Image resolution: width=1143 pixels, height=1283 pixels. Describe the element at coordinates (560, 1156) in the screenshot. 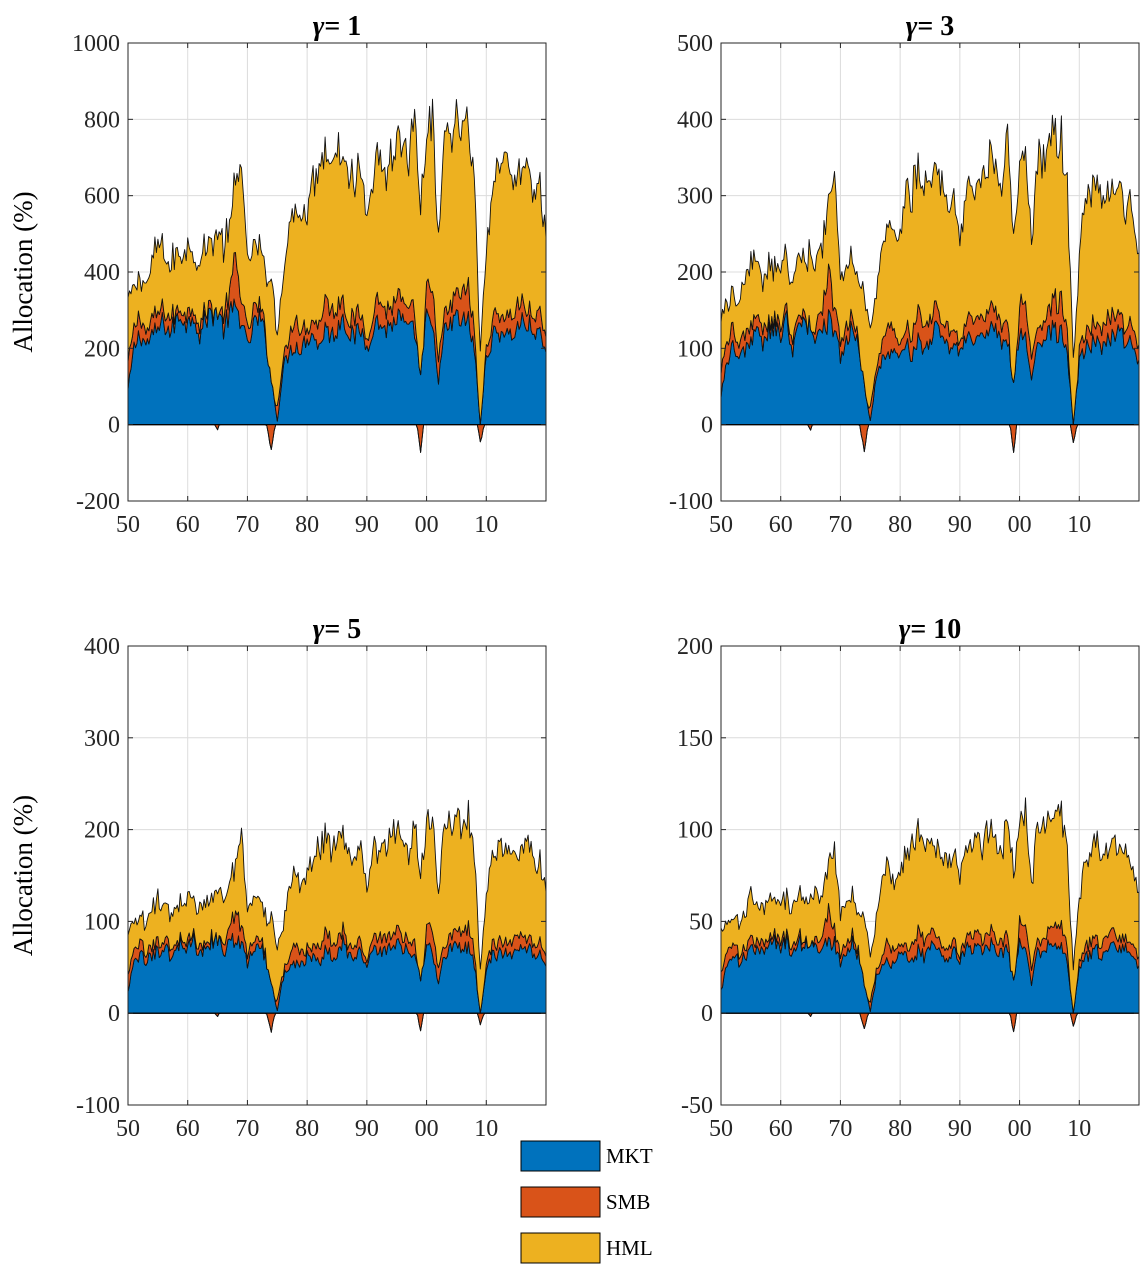

I see `legend-swatch-mkt` at that location.